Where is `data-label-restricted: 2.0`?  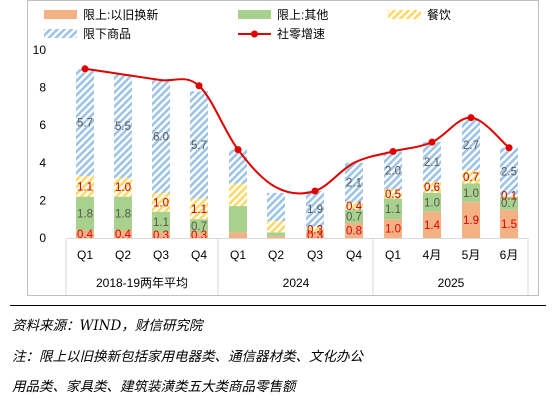
data-label-restricted: 2.0 is located at coordinates (393, 171).